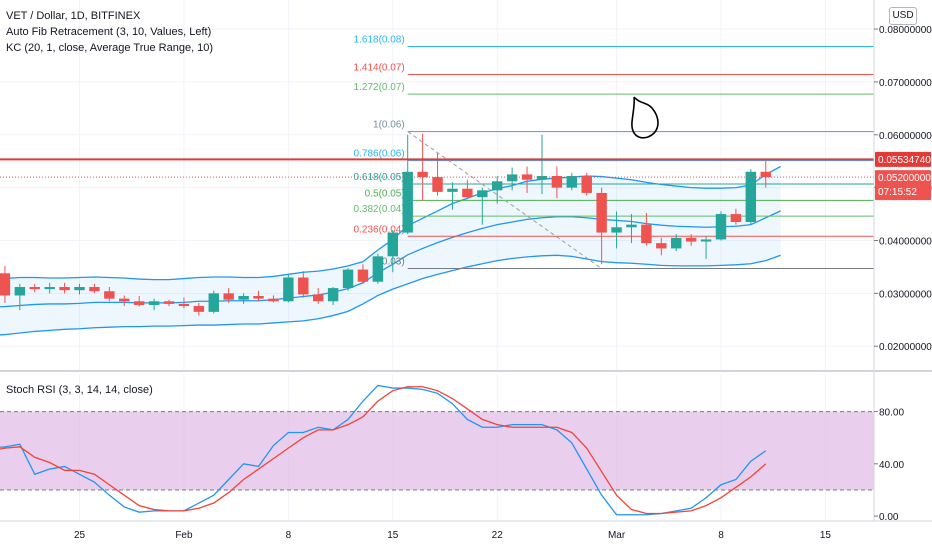  Describe the element at coordinates (905, 83) in the screenshot. I see `y-tick-label: 0.07000000` at that location.